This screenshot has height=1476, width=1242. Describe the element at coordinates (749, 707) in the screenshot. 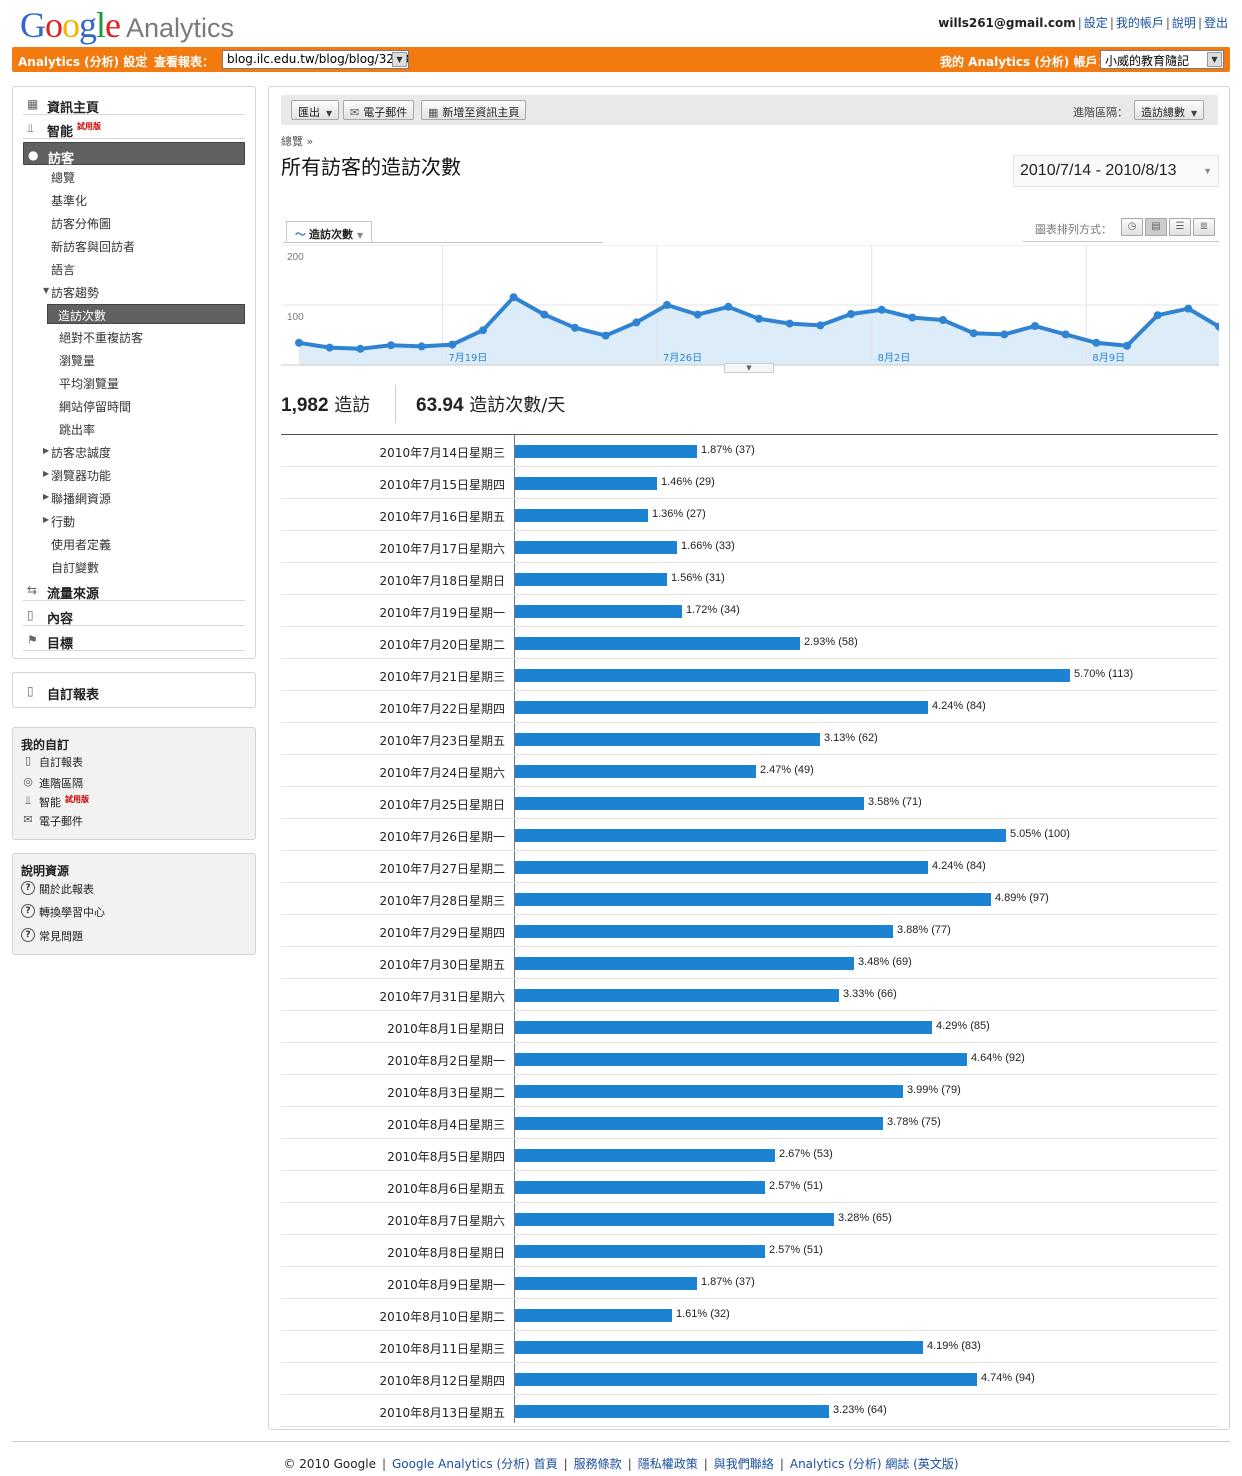

I see `table-row: 2010年7月22日星期四 4.24% (84)` at that location.